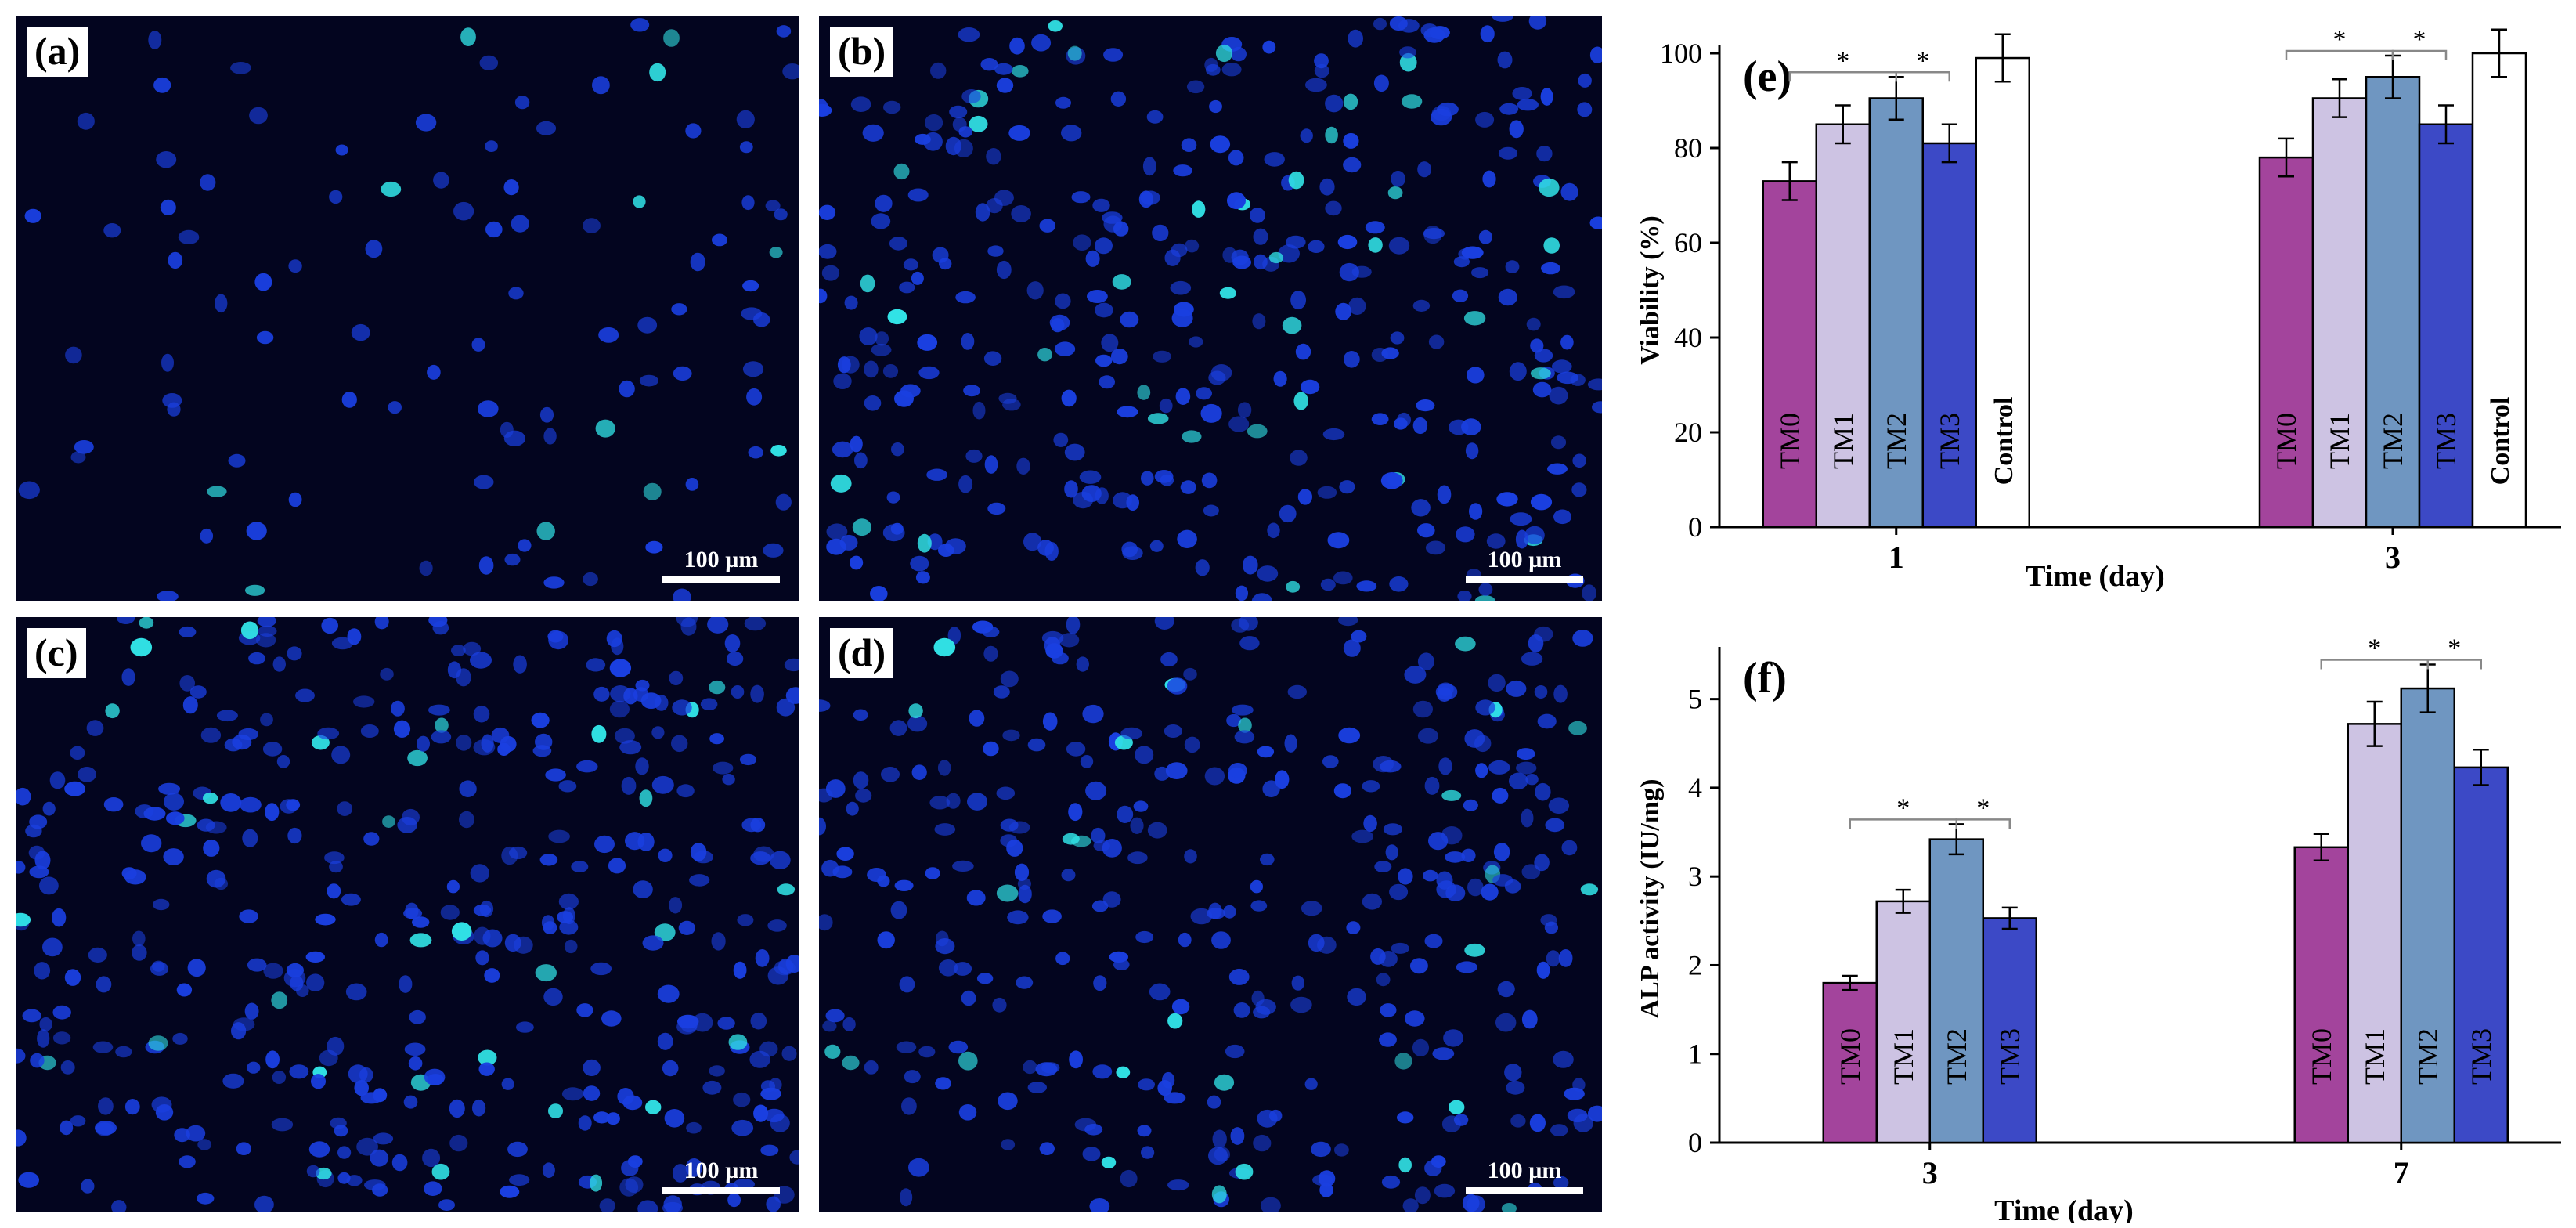 This screenshot has height=1228, width=2576. Describe the element at coordinates (1688, 242) in the screenshot. I see `y-tick-label: 60` at that location.